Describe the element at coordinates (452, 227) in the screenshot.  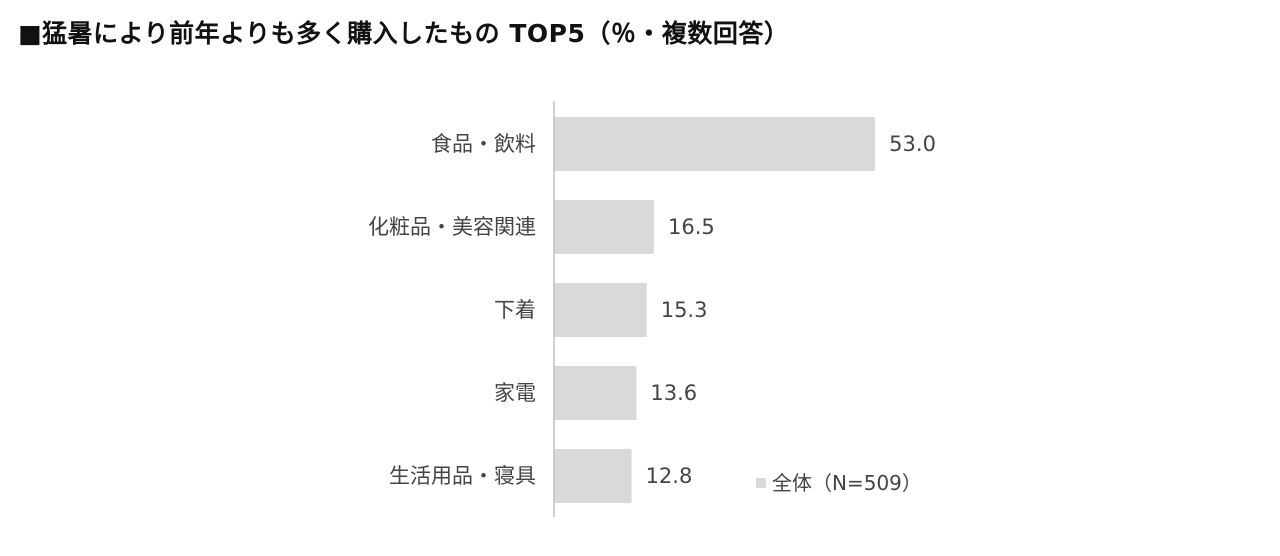
I see `category-label: 化粧品・美容関連` at that location.